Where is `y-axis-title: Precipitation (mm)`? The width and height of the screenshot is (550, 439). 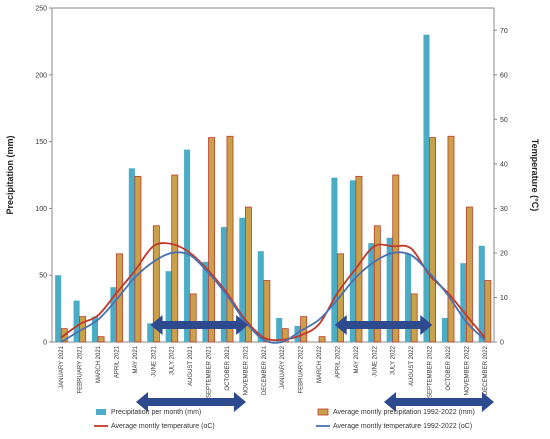 y-axis-title: Precipitation (mm) is located at coordinates (10, 174).